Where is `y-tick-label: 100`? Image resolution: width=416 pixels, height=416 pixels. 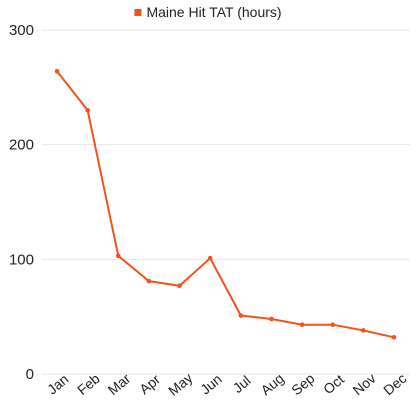
y-tick-label: 100 is located at coordinates (21, 259).